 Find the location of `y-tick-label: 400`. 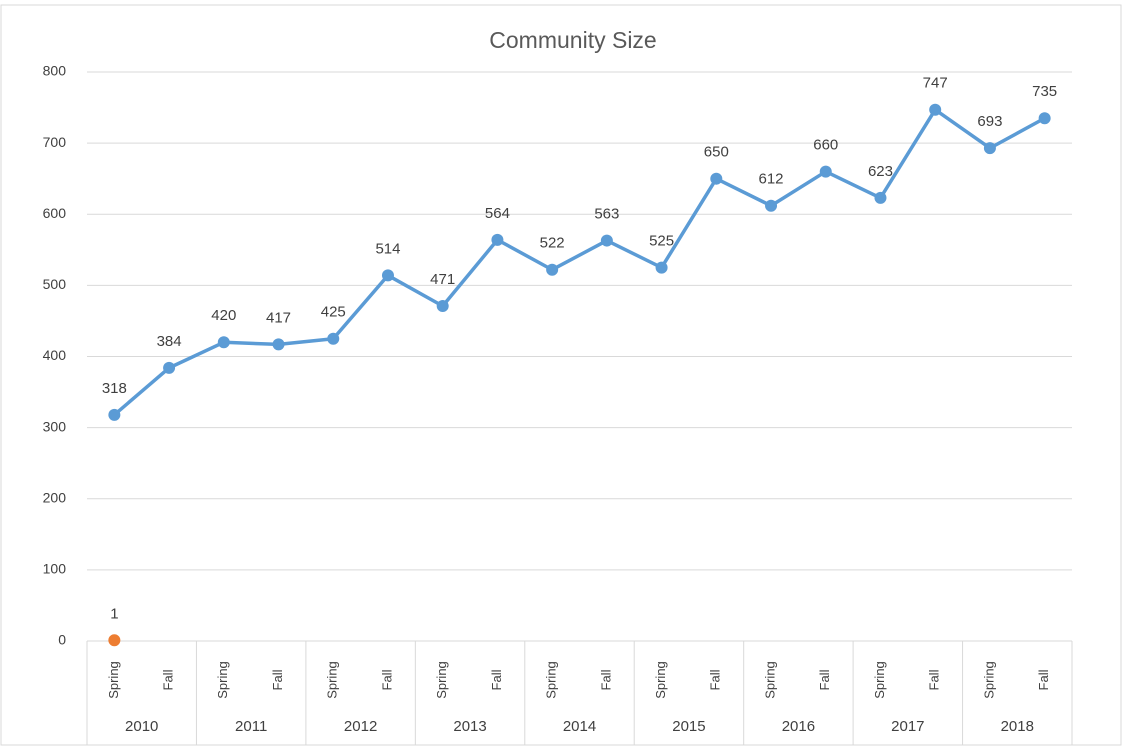

y-tick-label: 400 is located at coordinates (55, 355).